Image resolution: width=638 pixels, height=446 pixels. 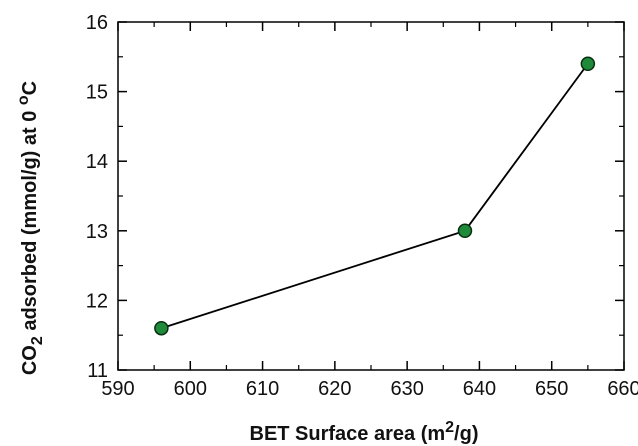 What do you see at coordinates (262, 389) in the screenshot?
I see `x-tick-label: 610` at bounding box center [262, 389].